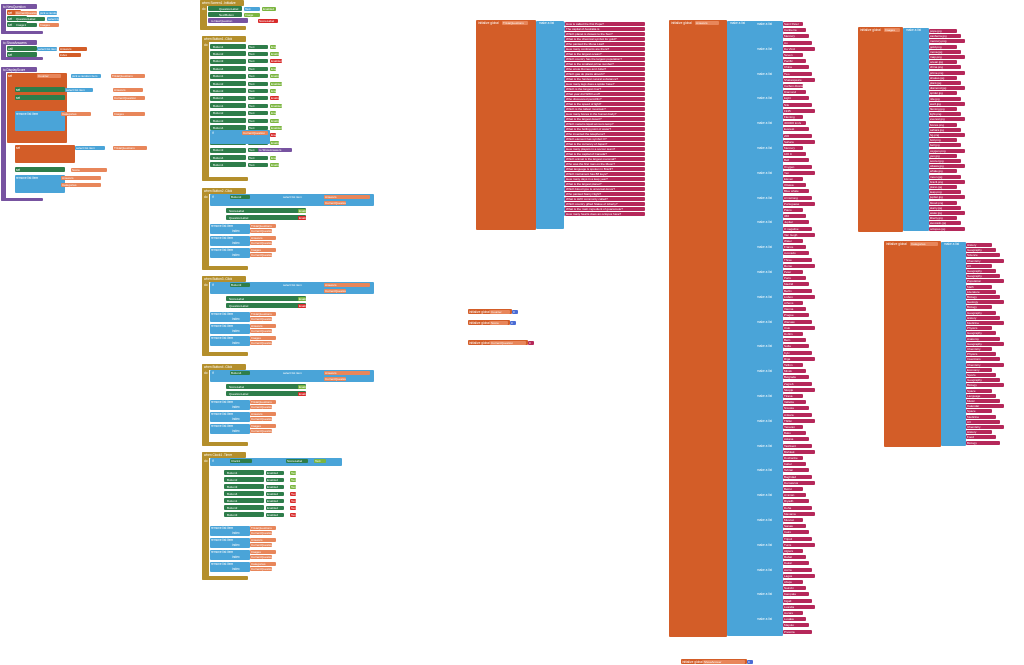 This screenshot has width=1024, height=665. Describe the element at coordinates (794, 216) in the screenshot. I see `answer-item: 366` at that location.